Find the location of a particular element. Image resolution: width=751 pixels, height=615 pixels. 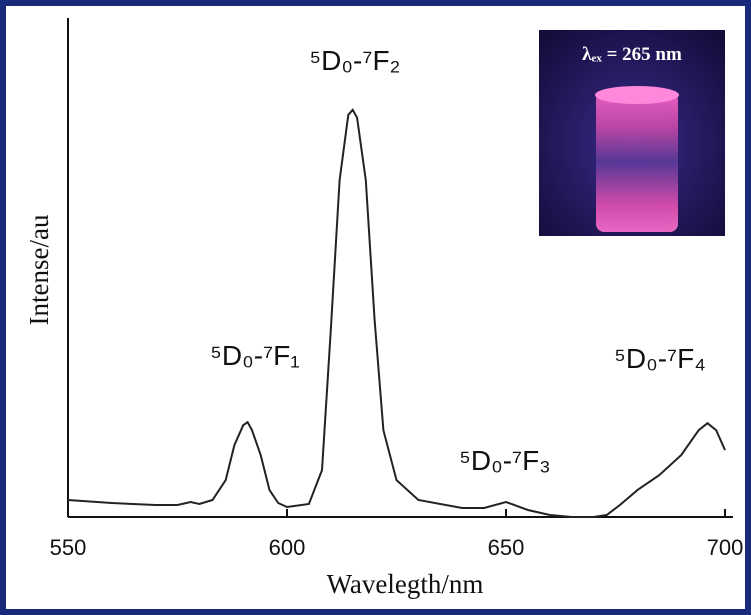

peak-annotation: ⁵D₀-⁷F₂ is located at coordinates (355, 60).